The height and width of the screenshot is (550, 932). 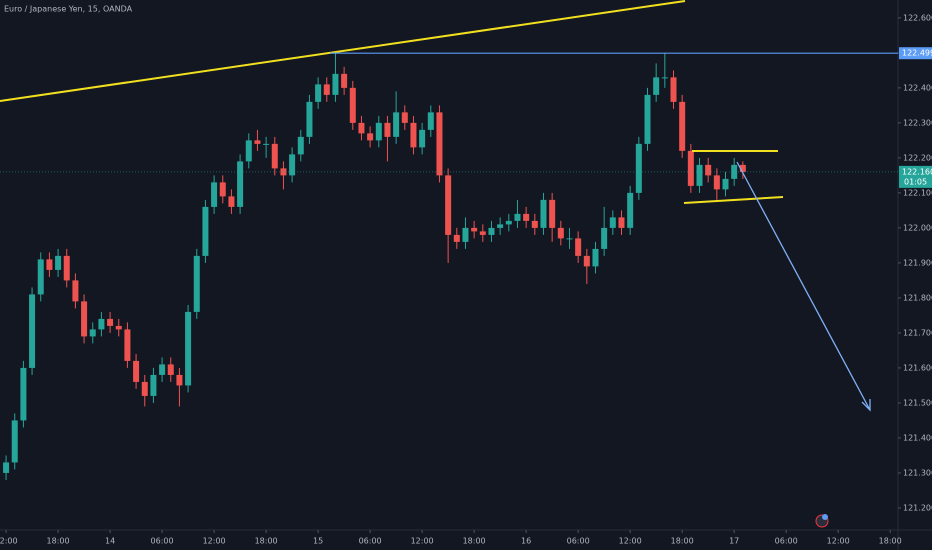 What do you see at coordinates (526, 541) in the screenshot?
I see `x-tick-label: 16` at bounding box center [526, 541].